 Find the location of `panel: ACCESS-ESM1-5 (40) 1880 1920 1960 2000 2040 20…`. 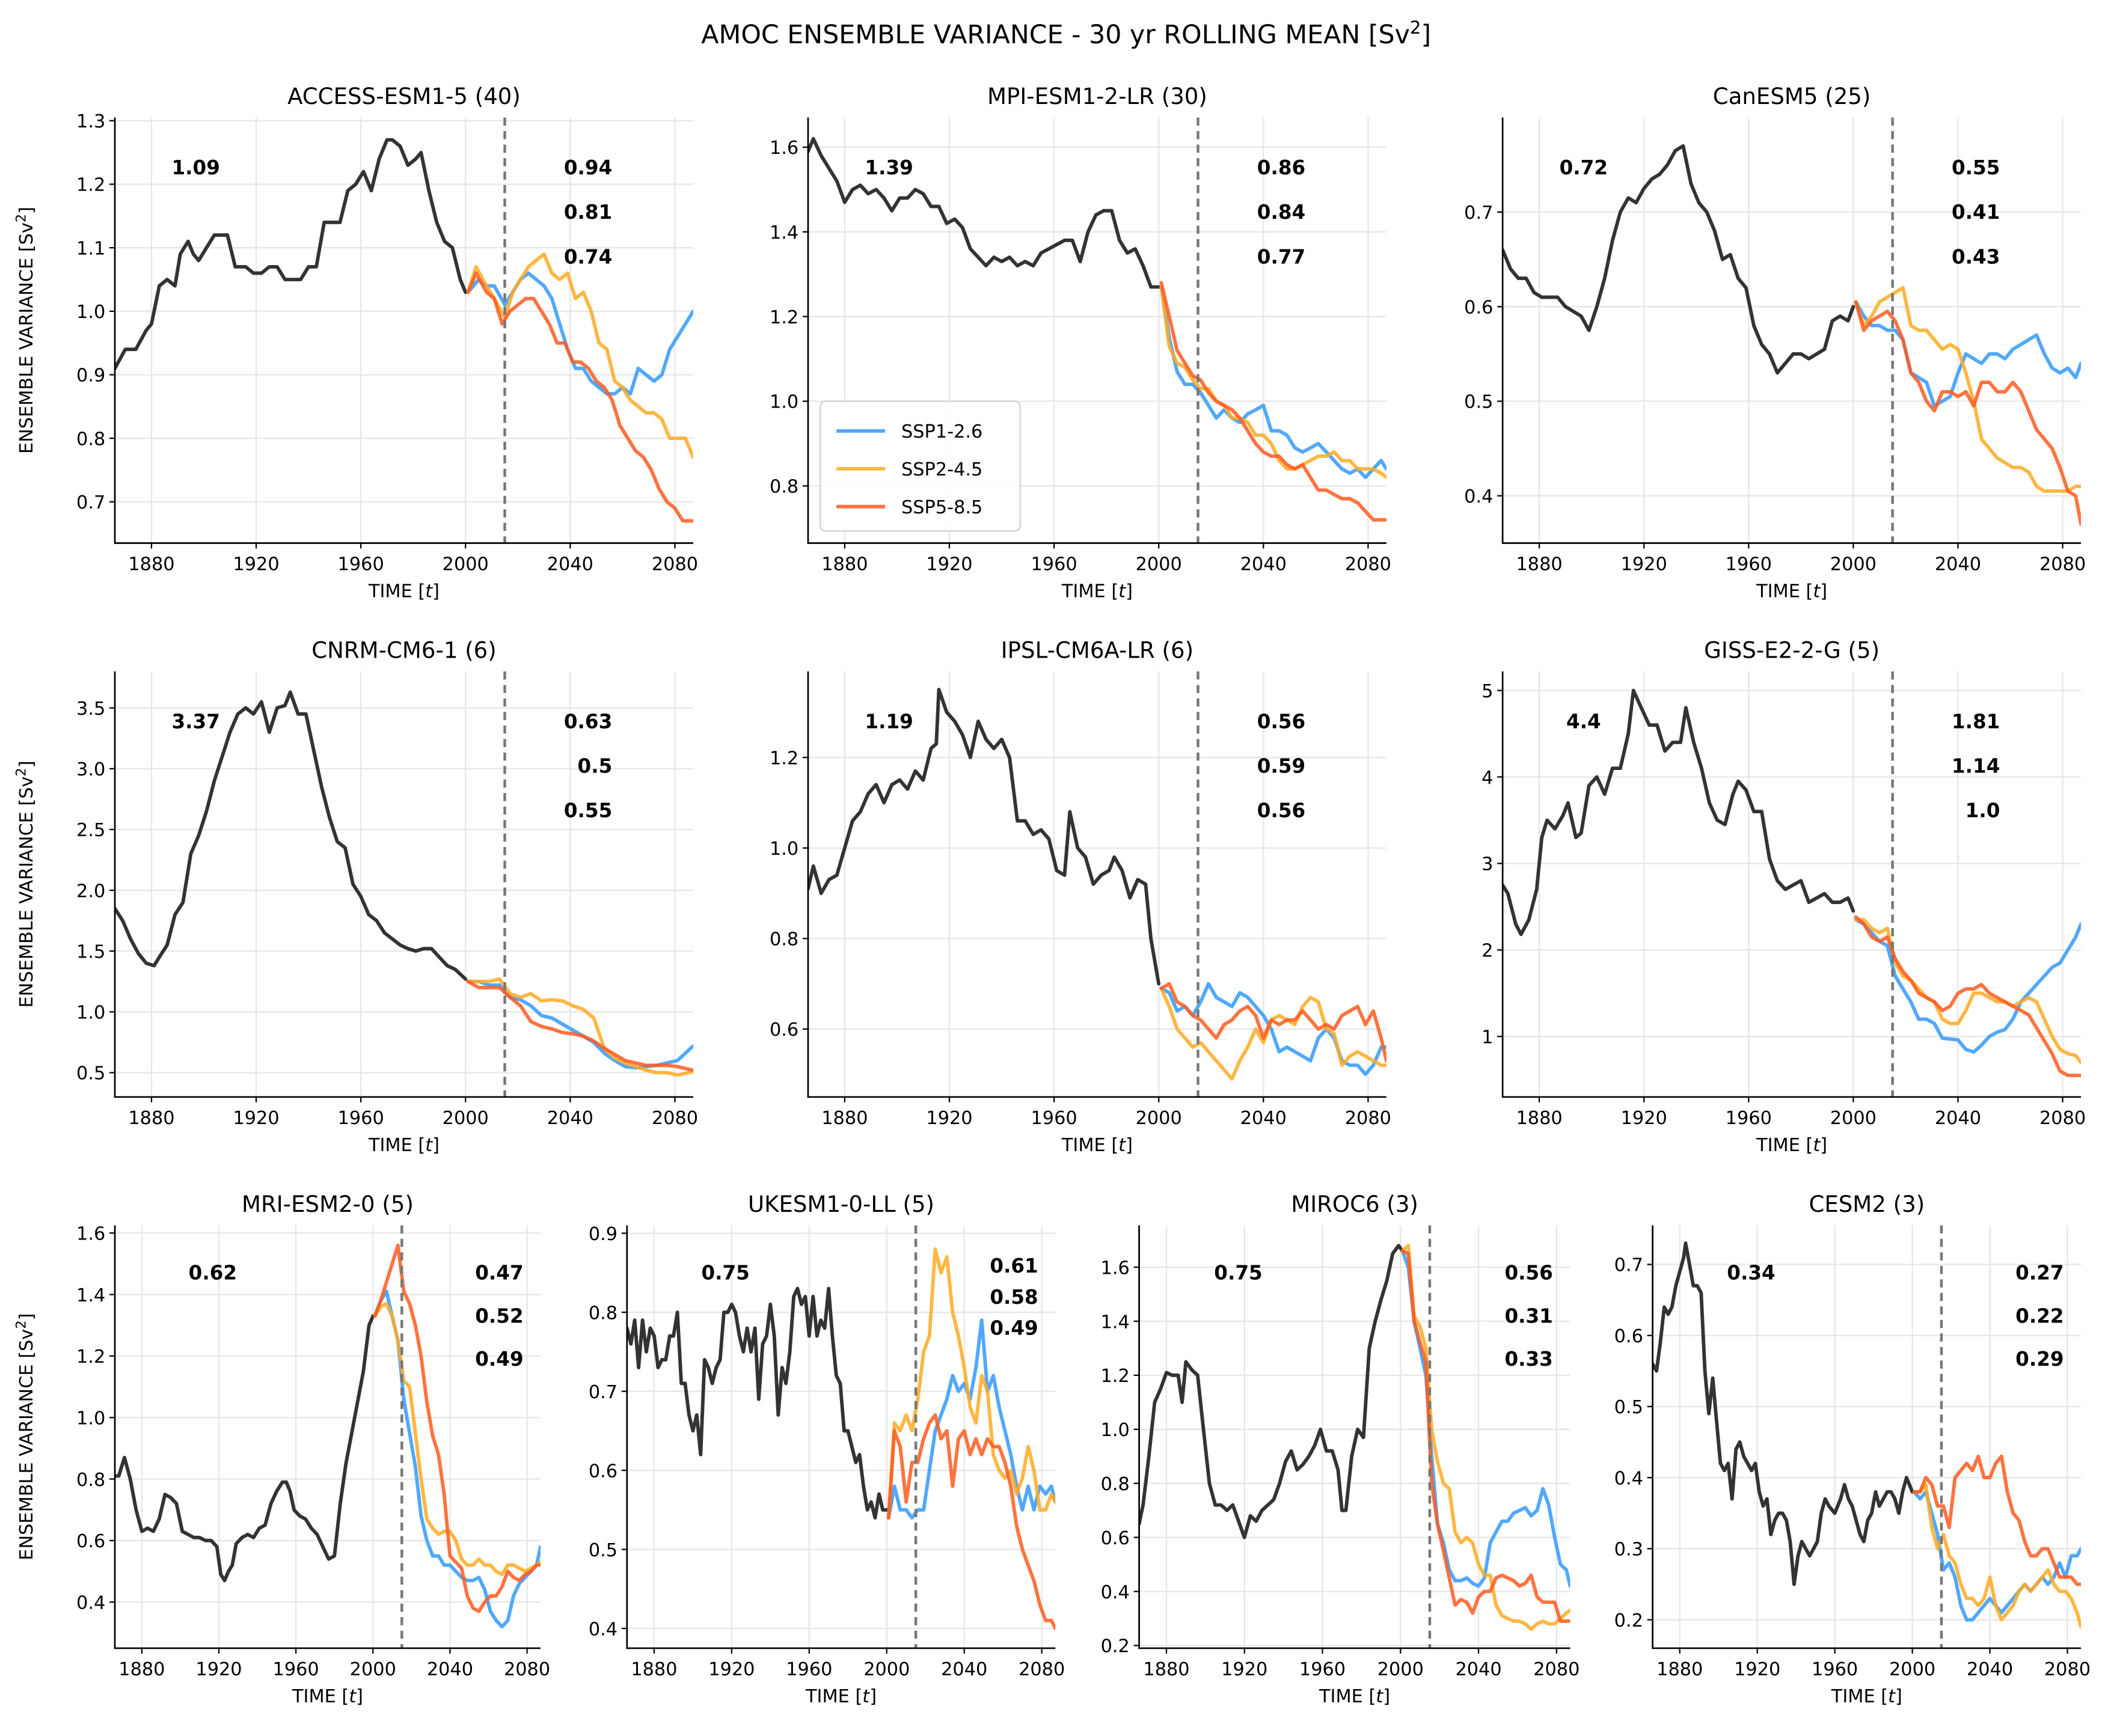

panel: ACCESS-ESM1-5 (40) 1880 1920 1960 2000 2040 20… is located at coordinates (356, 343).